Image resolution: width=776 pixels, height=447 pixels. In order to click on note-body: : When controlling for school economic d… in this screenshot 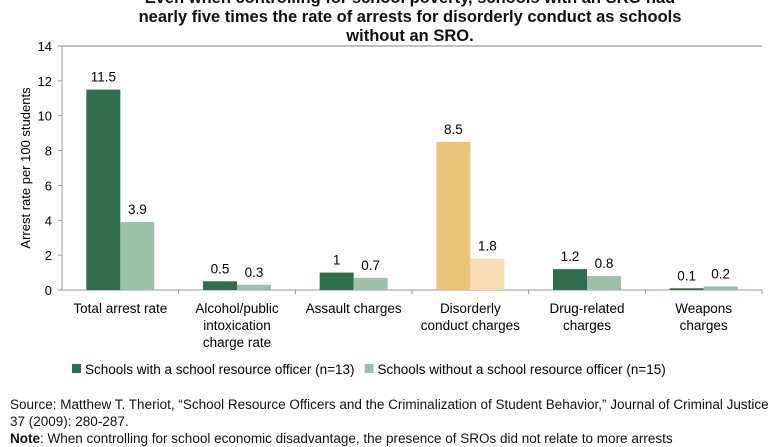, I will do `click(356, 438)`.